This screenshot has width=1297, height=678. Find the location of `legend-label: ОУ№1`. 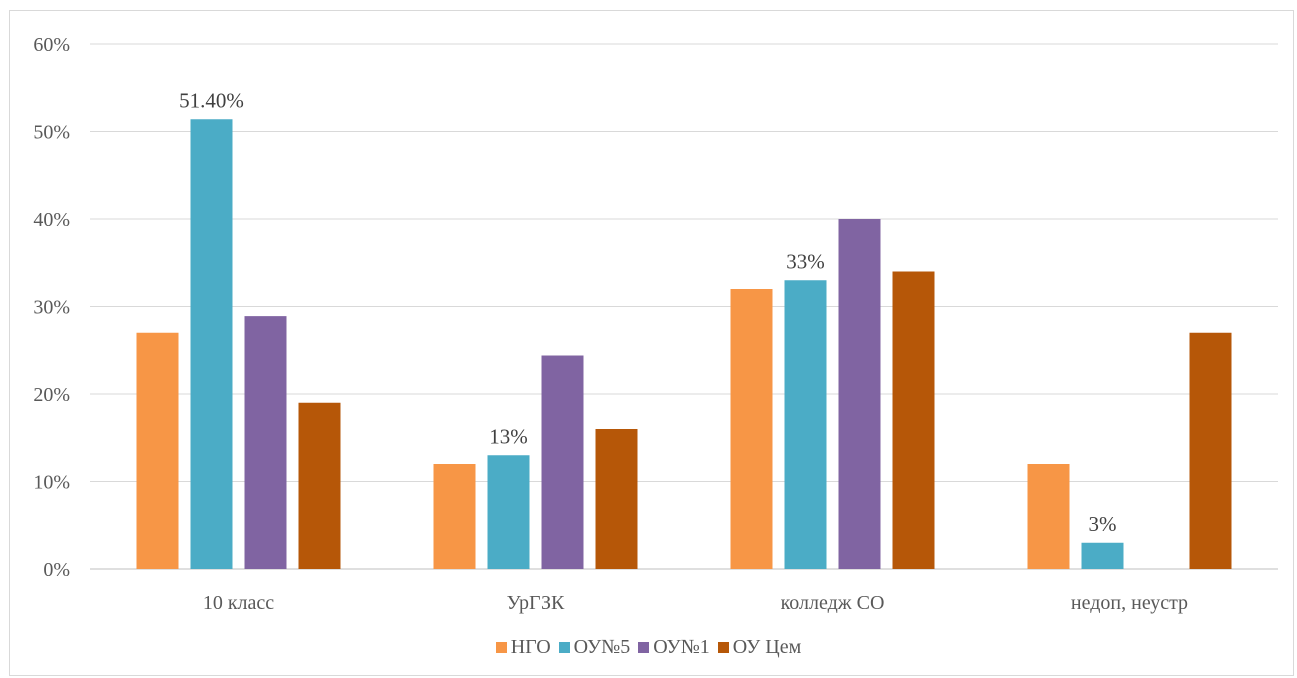

legend-label: ОУ№1 is located at coordinates (681, 647).